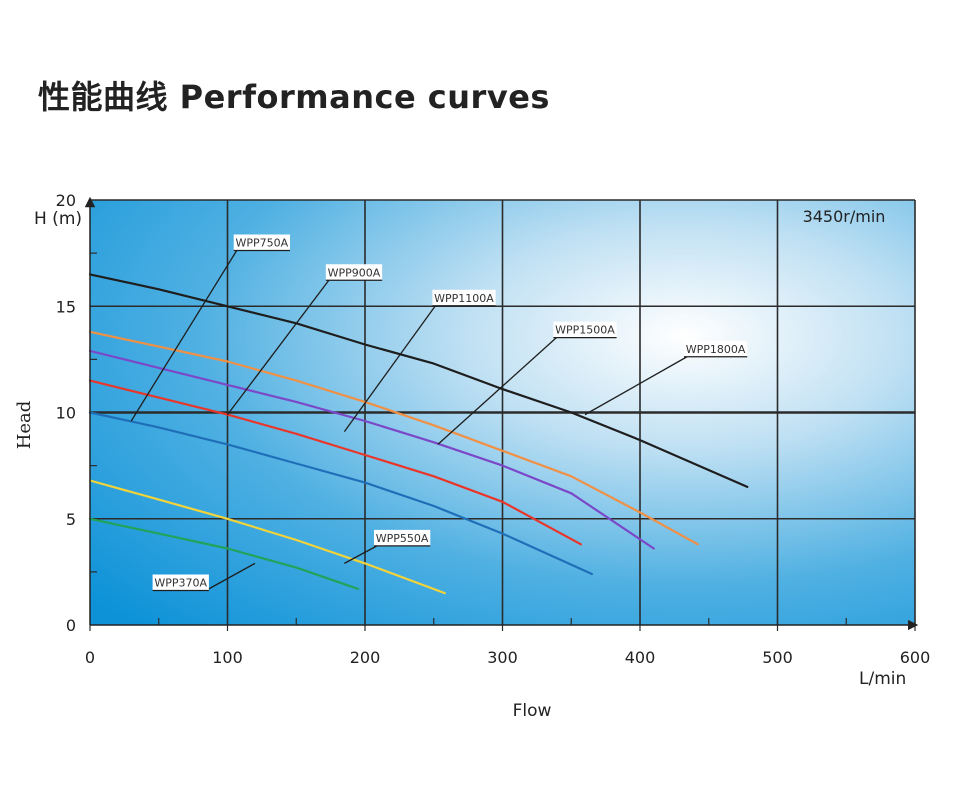  What do you see at coordinates (335, 462) in the screenshot?
I see `series-line-wpp900a` at bounding box center [335, 462].